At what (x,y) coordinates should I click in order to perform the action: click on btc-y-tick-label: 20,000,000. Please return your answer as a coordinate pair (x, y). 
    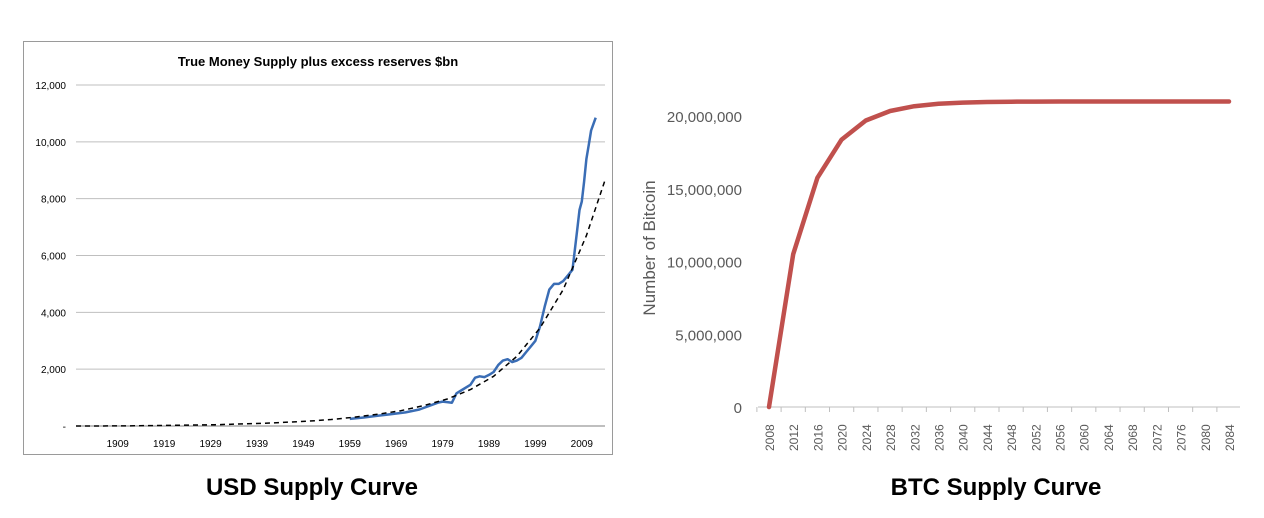
    Looking at the image, I should click on (704, 117).